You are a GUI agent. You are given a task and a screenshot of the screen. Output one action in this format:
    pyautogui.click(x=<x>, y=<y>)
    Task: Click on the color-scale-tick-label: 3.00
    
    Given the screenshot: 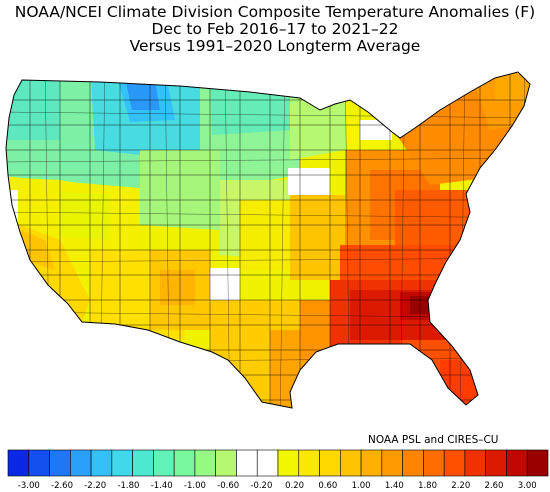 What is the action you would take?
    pyautogui.click(x=527, y=486)
    